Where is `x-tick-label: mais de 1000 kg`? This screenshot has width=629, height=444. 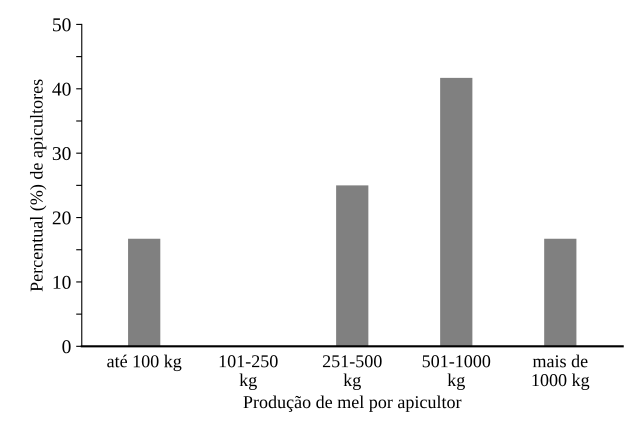
x-tick-label: mais de 1000 kg is located at coordinates (561, 372).